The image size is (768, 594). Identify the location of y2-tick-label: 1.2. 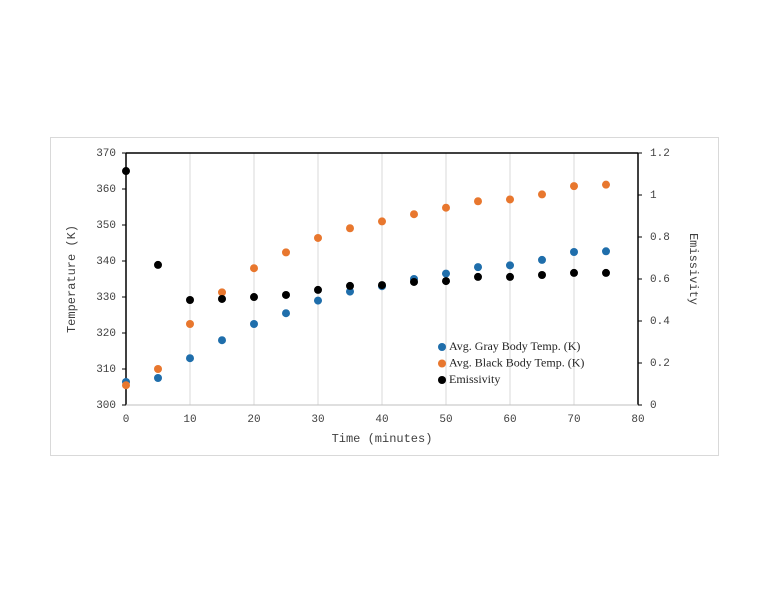
(660, 154).